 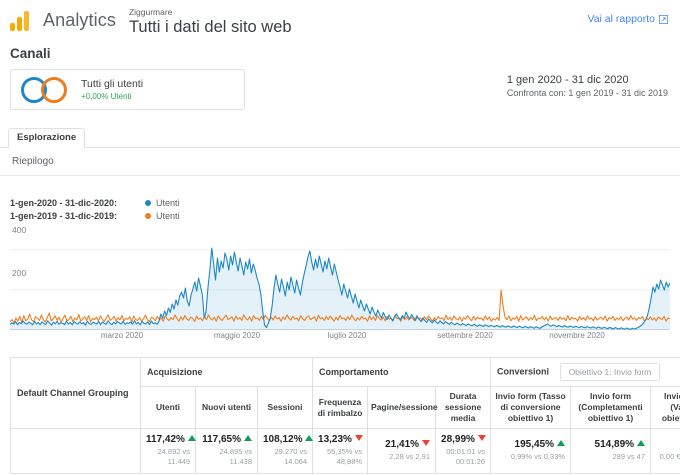 What do you see at coordinates (226, 372) in the screenshot?
I see `group-header-acquisizione: Acquisizione` at bounding box center [226, 372].